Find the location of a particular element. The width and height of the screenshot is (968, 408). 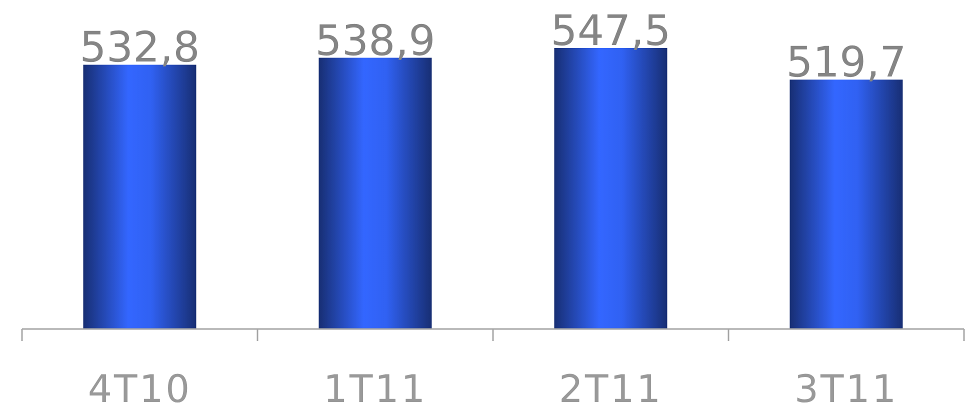

data-label: 547,5 is located at coordinates (610, 30).